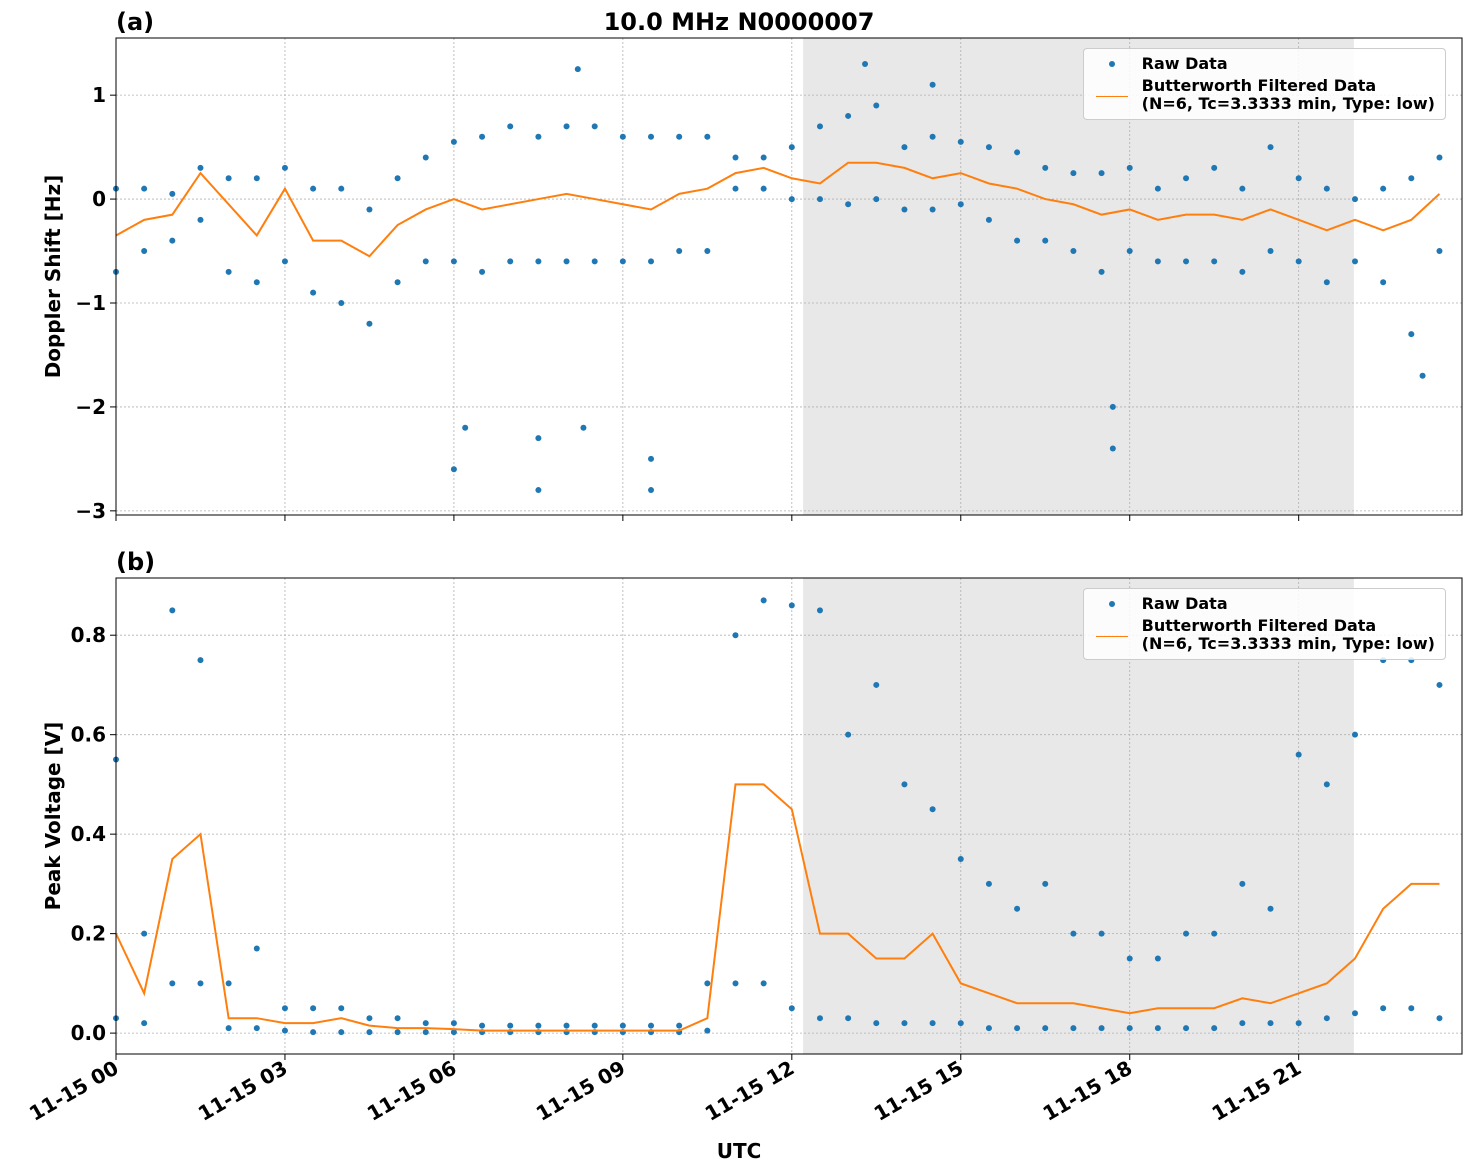  I want to click on x-tick-label: 11-15 06, so click(412, 1091).